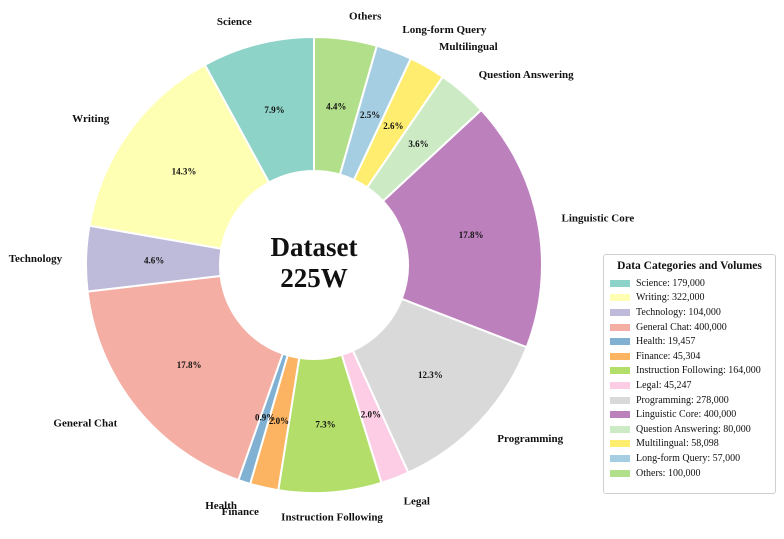  I want to click on legend-item-general-chat: General Chat: 400,000, so click(689, 327).